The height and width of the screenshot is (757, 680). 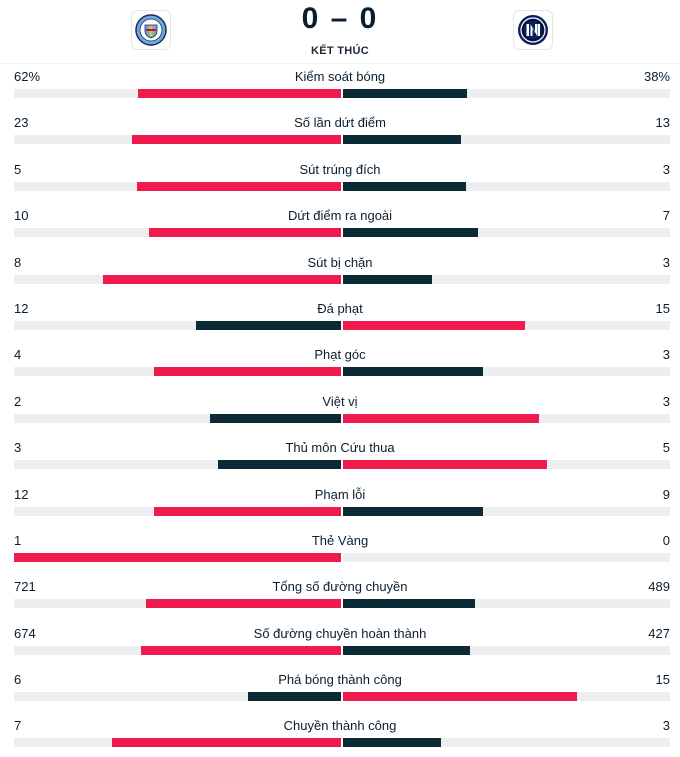 I want to click on home-team-logo, so click(x=151, y=30).